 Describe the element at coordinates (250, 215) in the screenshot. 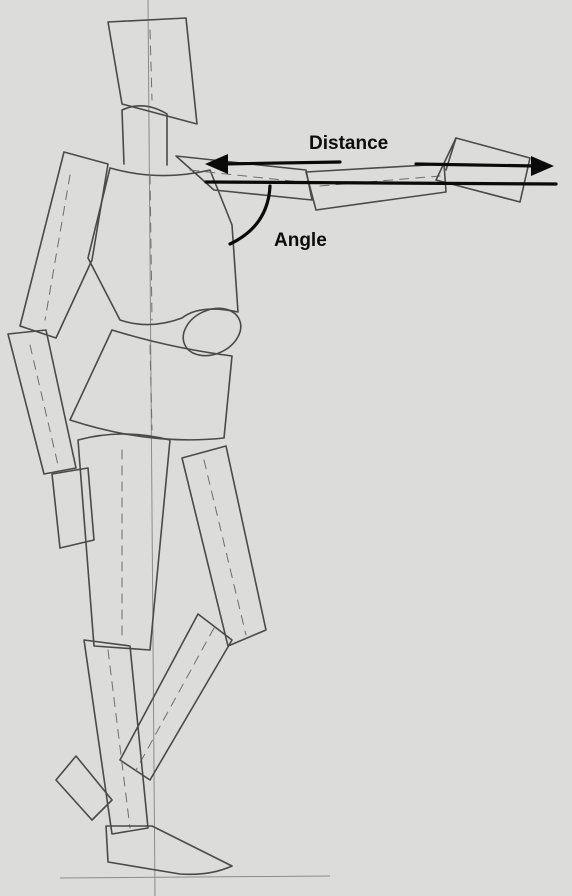

I see `angle-arc` at that location.